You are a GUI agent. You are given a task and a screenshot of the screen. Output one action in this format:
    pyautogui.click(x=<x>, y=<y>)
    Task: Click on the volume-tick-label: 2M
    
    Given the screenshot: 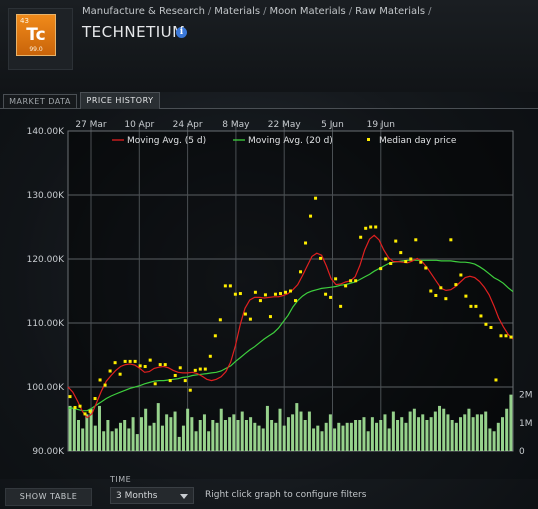 What is the action you would take?
    pyautogui.click(x=526, y=396)
    